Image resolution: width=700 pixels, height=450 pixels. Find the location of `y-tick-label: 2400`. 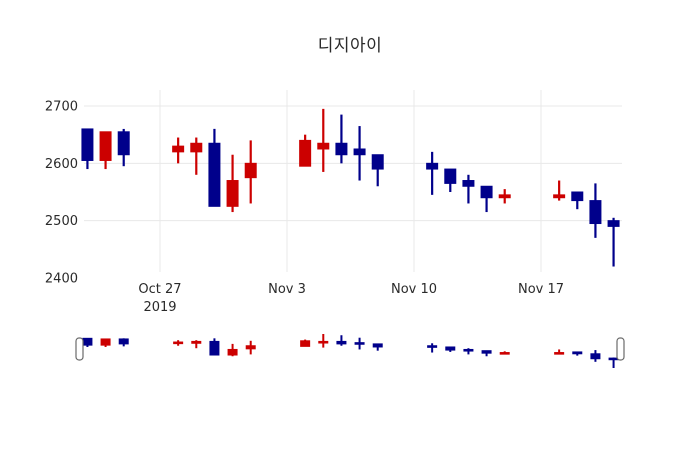

y-tick-label: 2400 is located at coordinates (61, 278).